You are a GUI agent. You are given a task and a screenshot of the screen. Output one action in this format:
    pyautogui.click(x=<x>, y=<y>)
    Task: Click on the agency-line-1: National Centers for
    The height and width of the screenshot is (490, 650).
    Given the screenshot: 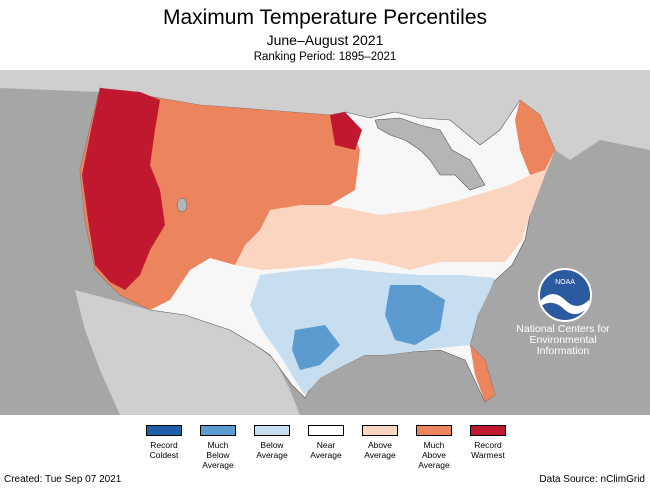 What is the action you would take?
    pyautogui.click(x=563, y=329)
    